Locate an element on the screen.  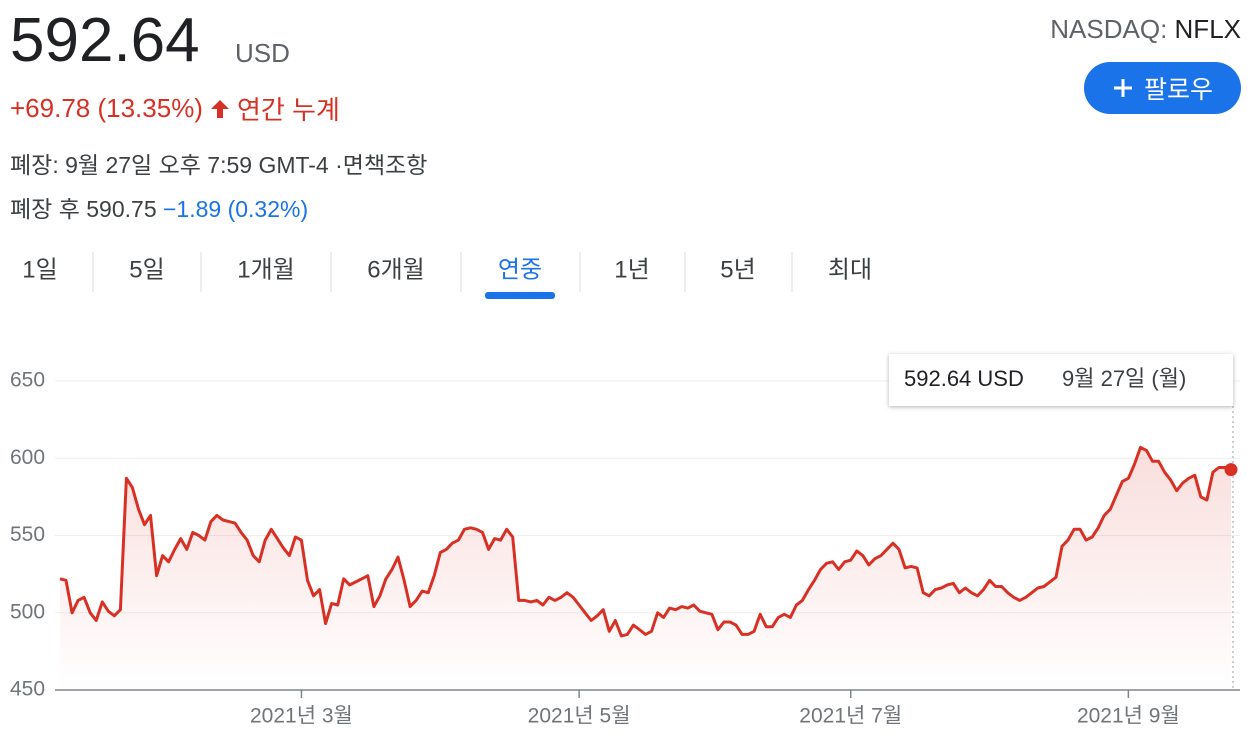
y-tick-label: 650 is located at coordinates (27, 380).